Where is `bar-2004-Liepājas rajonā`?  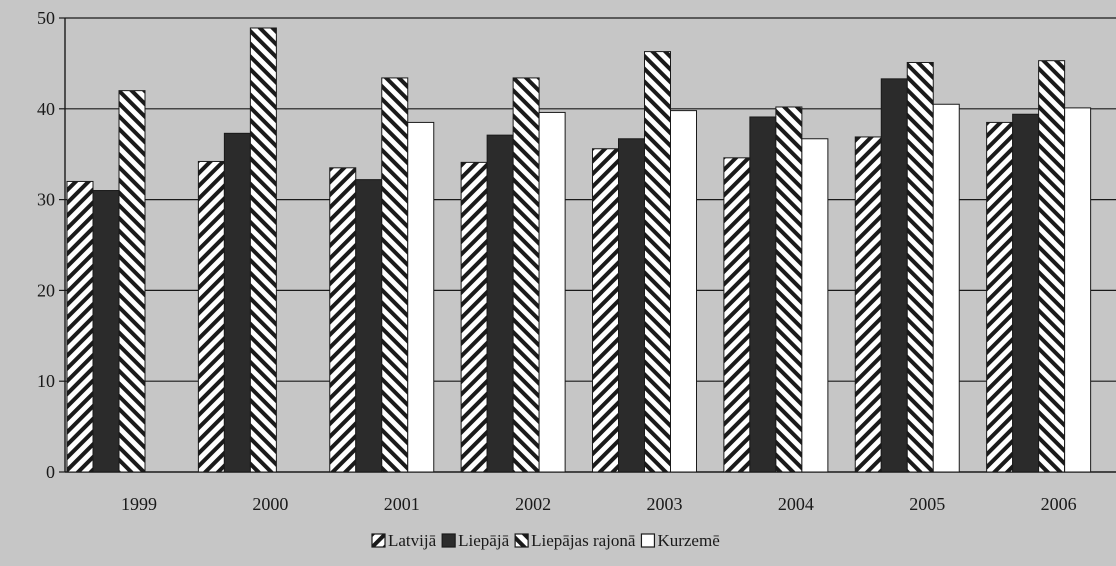
bar-2004-Liepājas rajonā is located at coordinates (789, 289).